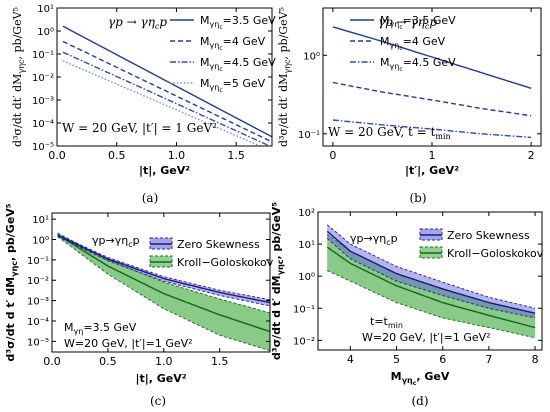  I want to click on x-axis-label: |t′|, GeV², so click(432, 170).